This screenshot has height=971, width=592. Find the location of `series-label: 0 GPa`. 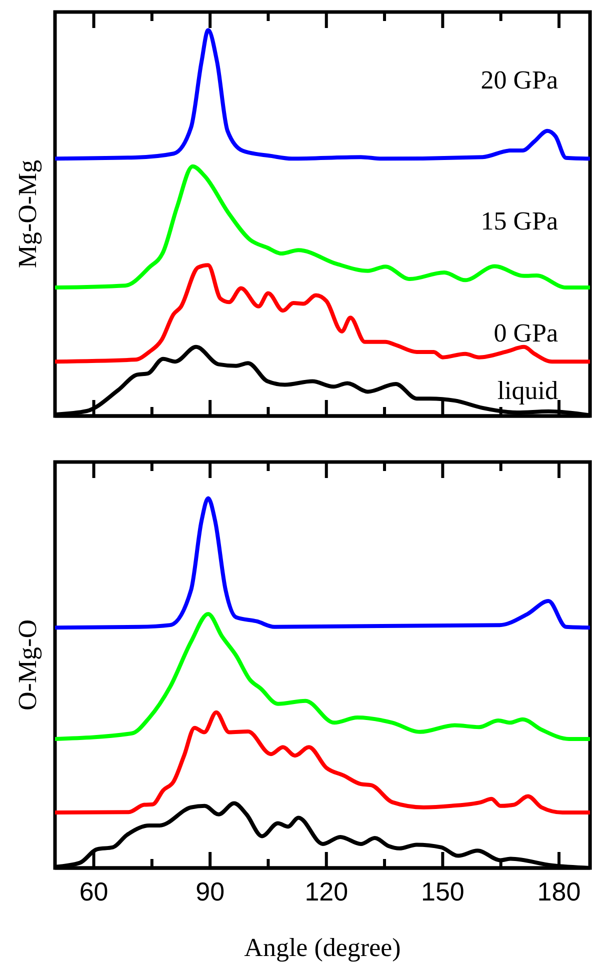

series-label: 0 GPa is located at coordinates (526, 333).